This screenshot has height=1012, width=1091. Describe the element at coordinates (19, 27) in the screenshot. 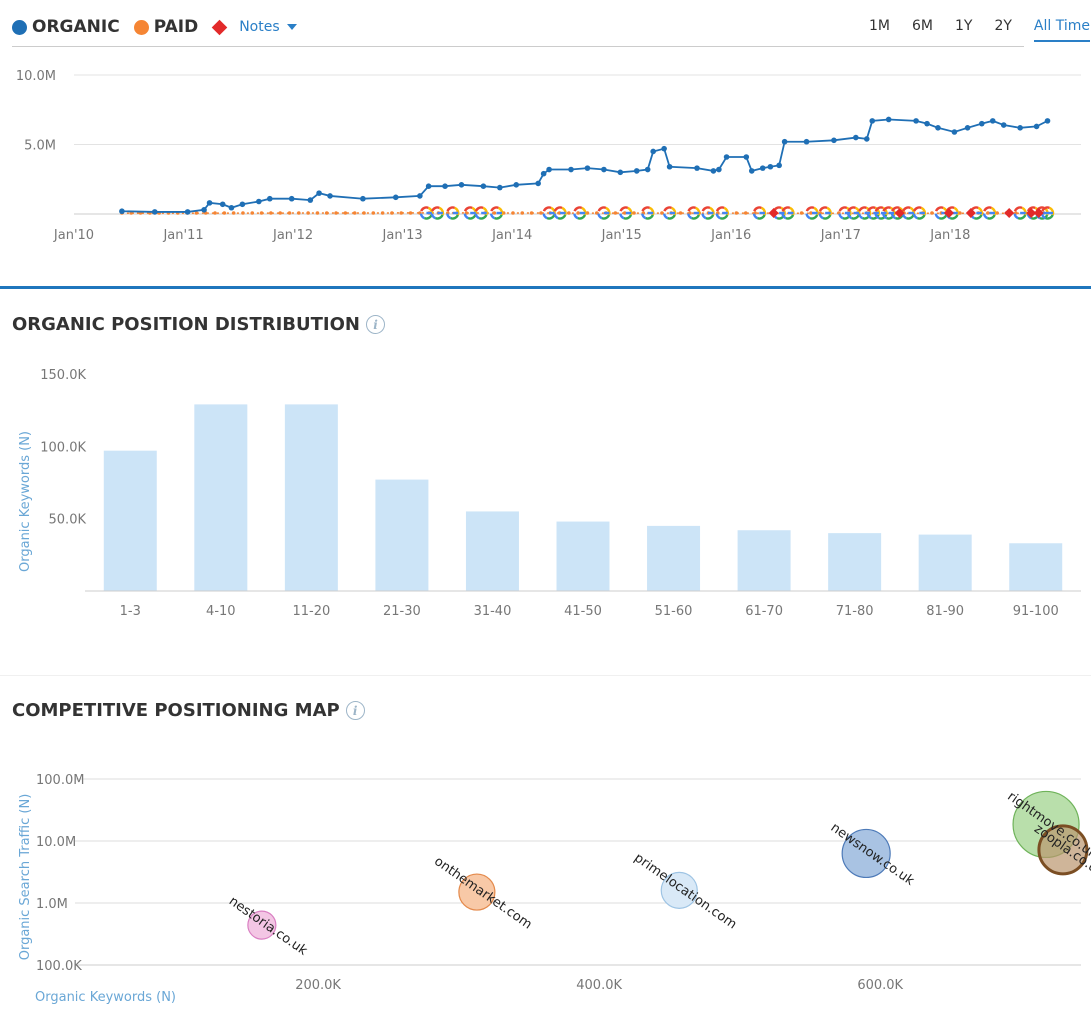

I see `organic-dot-icon` at that location.